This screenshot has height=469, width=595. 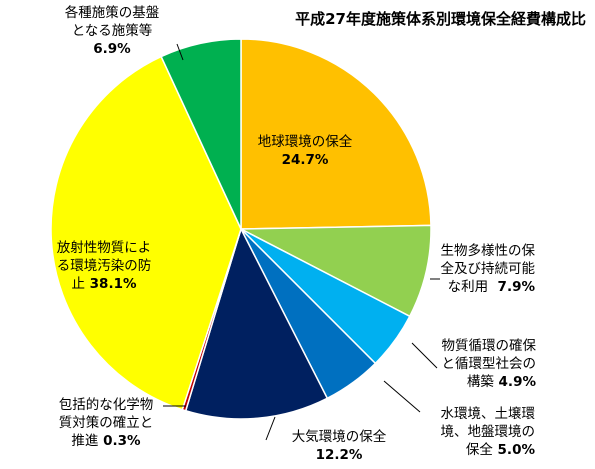 What do you see at coordinates (84, 441) in the screenshot?
I see `slice-label-line: 推進` at bounding box center [84, 441].